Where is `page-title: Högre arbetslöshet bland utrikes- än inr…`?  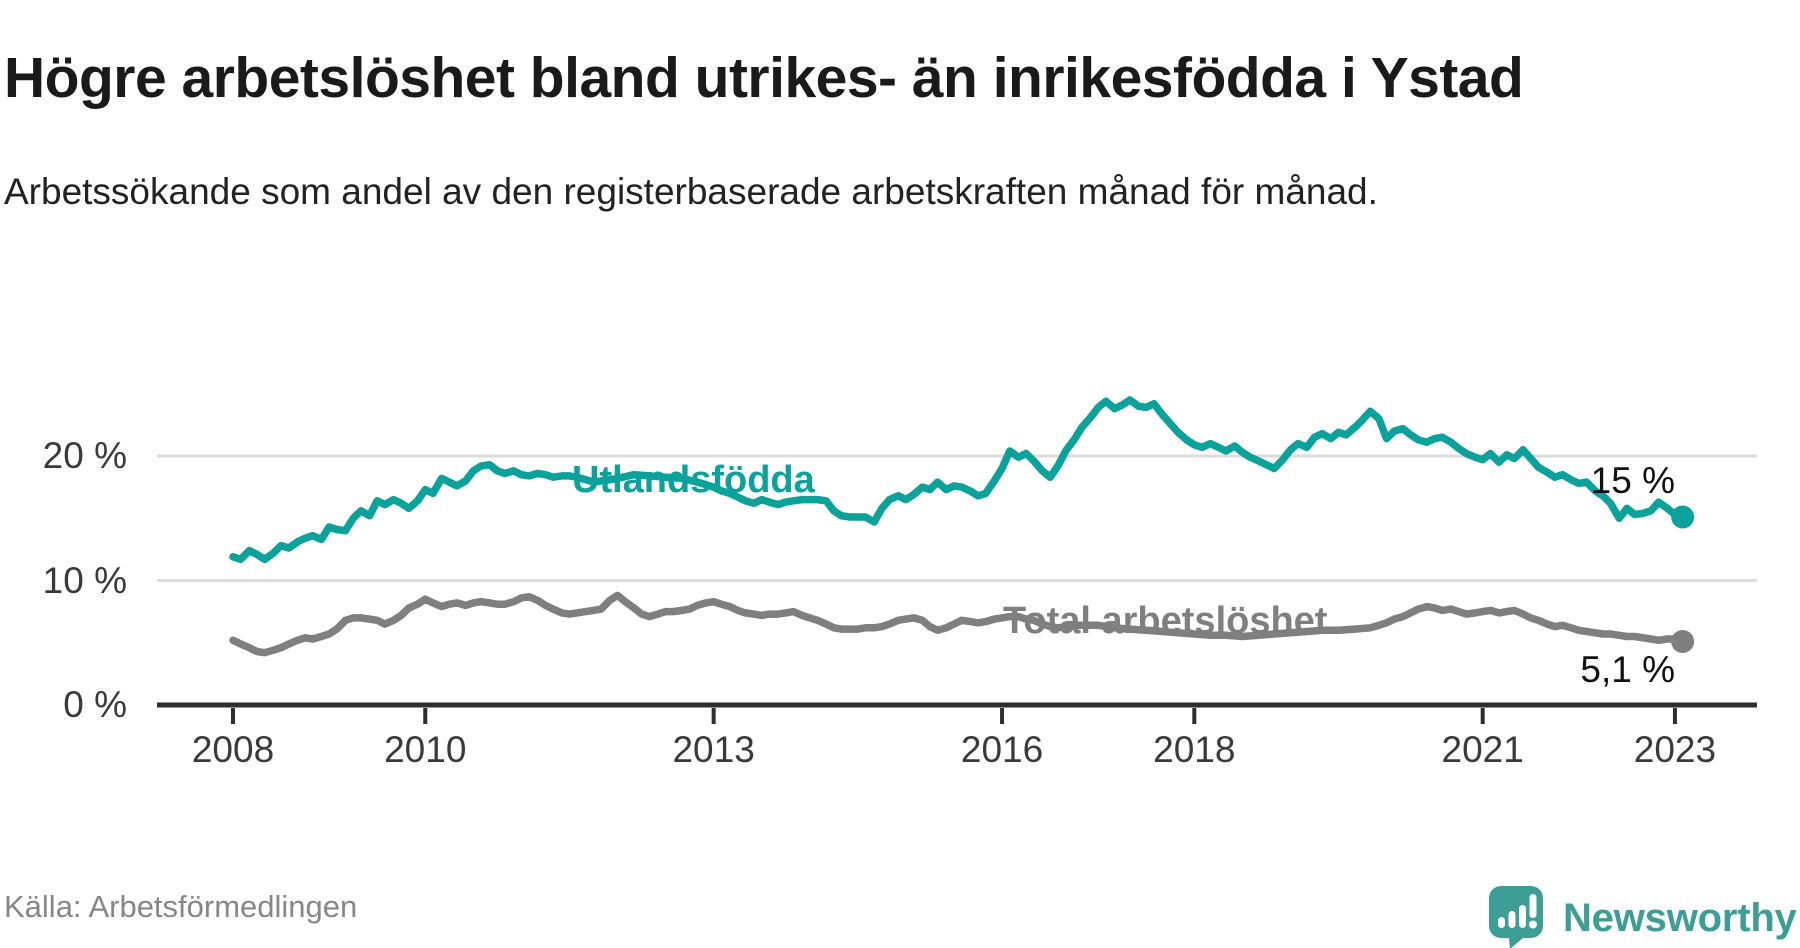
page-title: Högre arbetslöshet bland utrikes- än inr… is located at coordinates (764, 78).